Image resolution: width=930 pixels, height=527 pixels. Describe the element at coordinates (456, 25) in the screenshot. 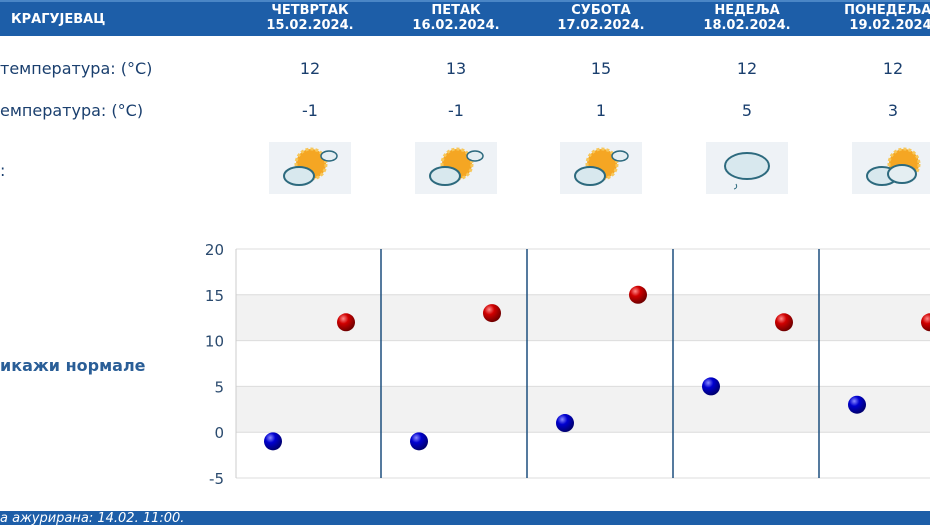

I see `day-date: 16.02.2024.` at that location.